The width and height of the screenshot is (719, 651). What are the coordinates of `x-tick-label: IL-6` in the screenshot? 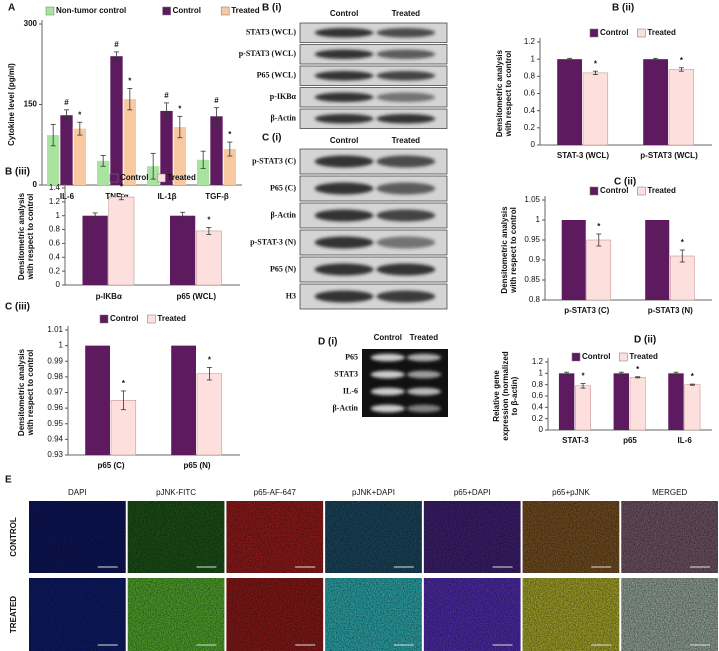 It's located at (67, 196).